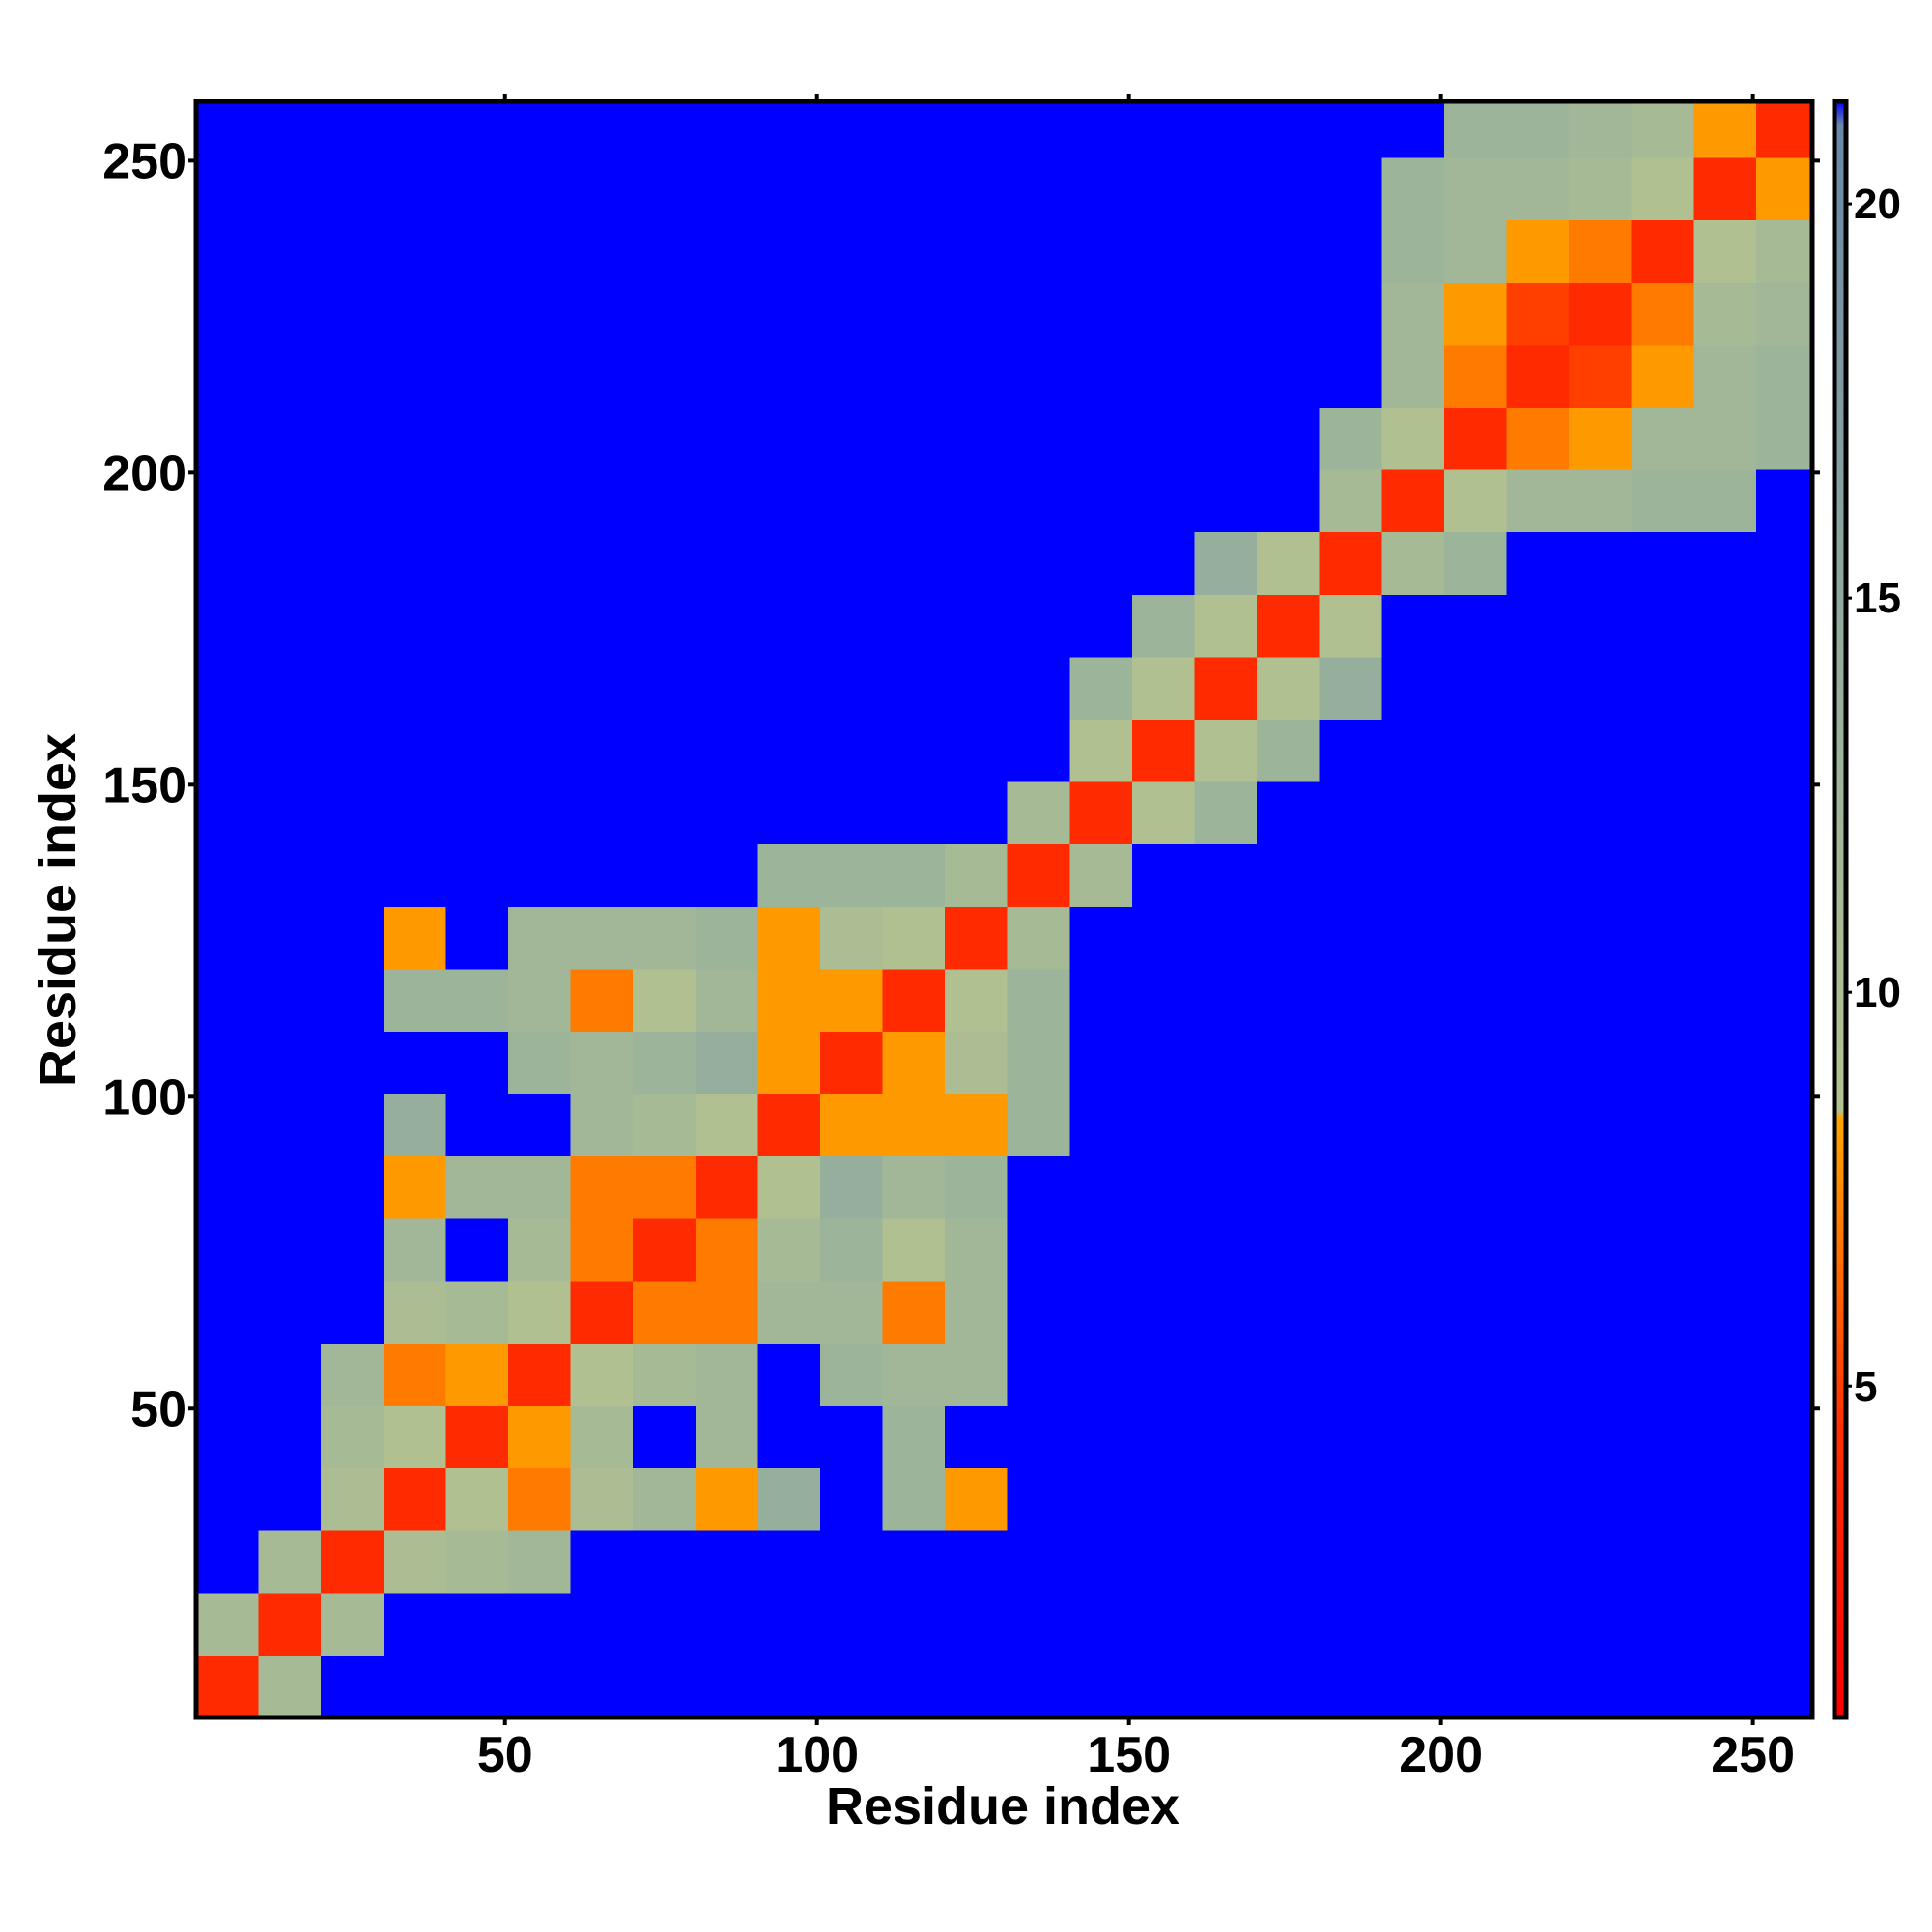  What do you see at coordinates (144, 161) in the screenshot?
I see `y-tick-label: 250` at bounding box center [144, 161].